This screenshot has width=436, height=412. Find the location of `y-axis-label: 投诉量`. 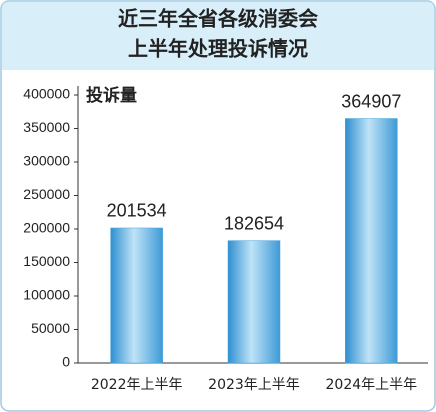

y-axis-label: 投诉量 is located at coordinates (111, 95).